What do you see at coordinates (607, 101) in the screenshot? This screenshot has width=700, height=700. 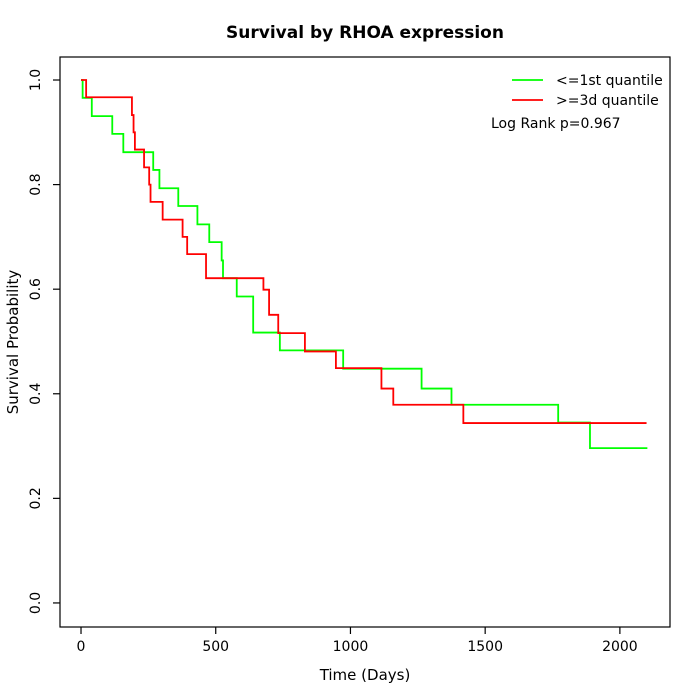 I see `legend-label-third-quantile: >=3d quantile` at bounding box center [607, 101].